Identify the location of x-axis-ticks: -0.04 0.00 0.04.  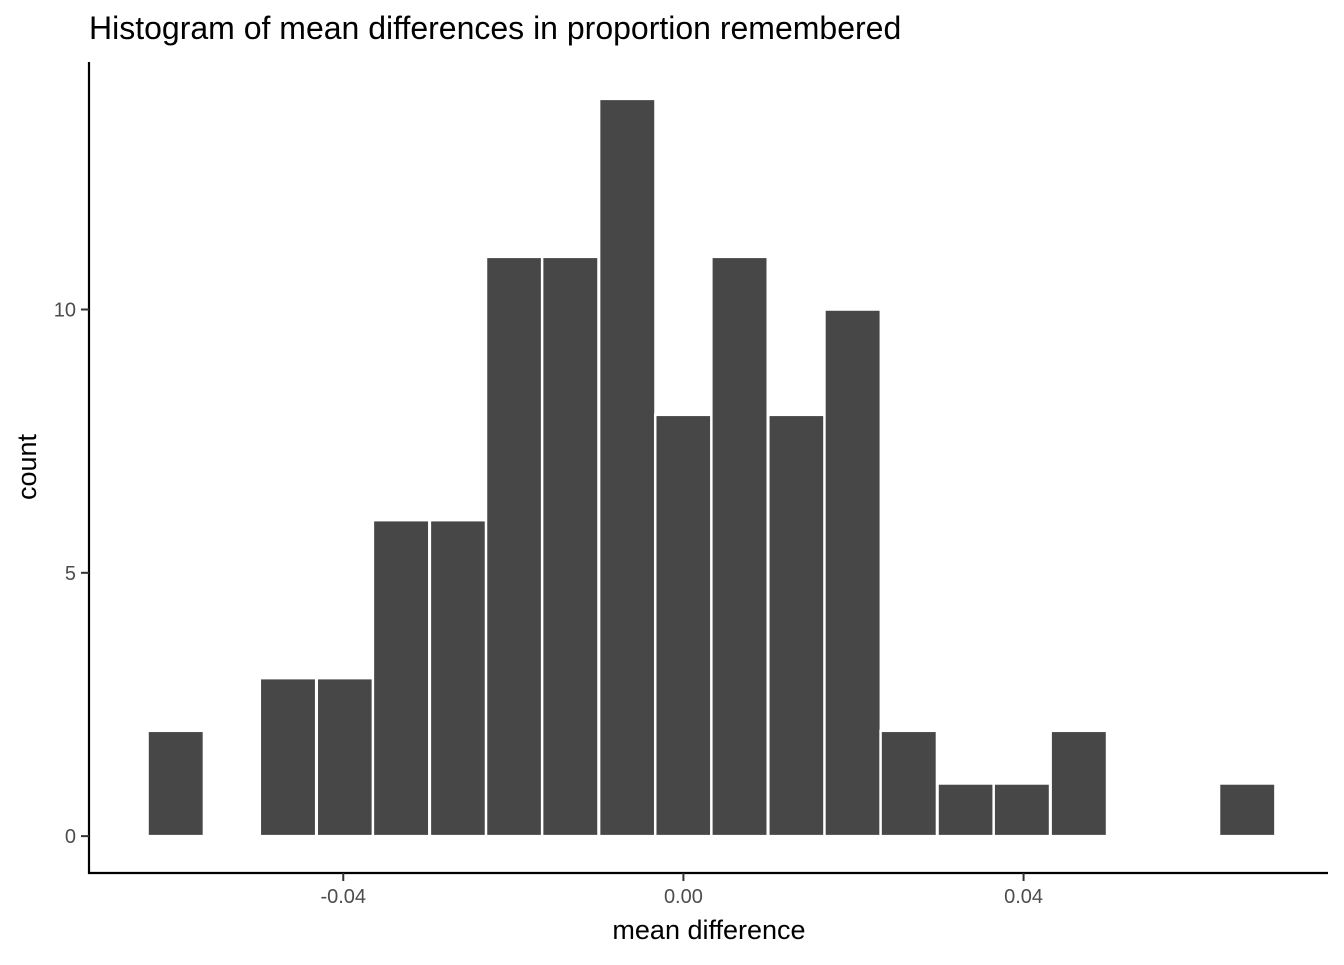
(681, 890).